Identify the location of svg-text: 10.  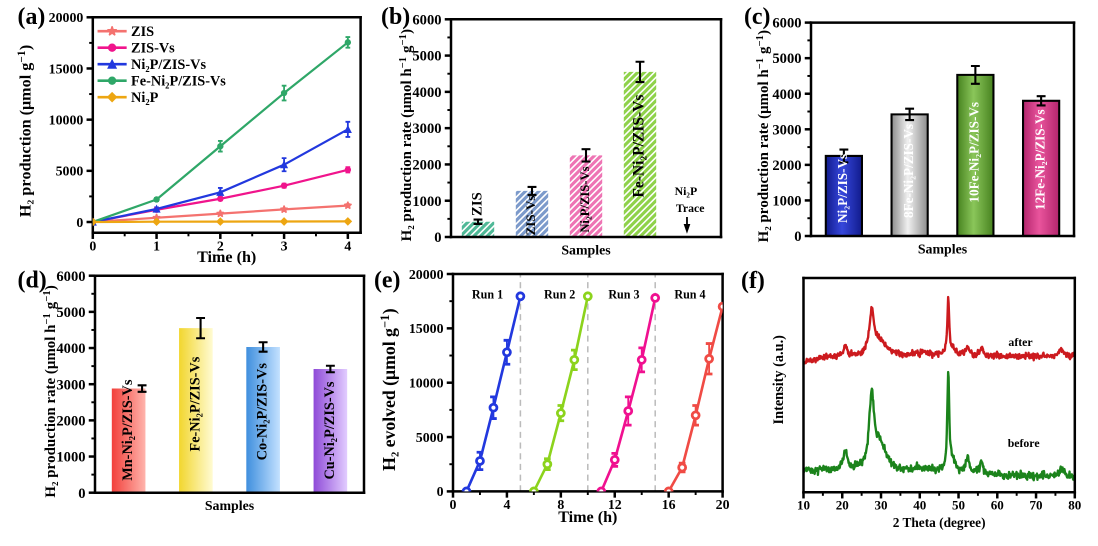
(804, 504).